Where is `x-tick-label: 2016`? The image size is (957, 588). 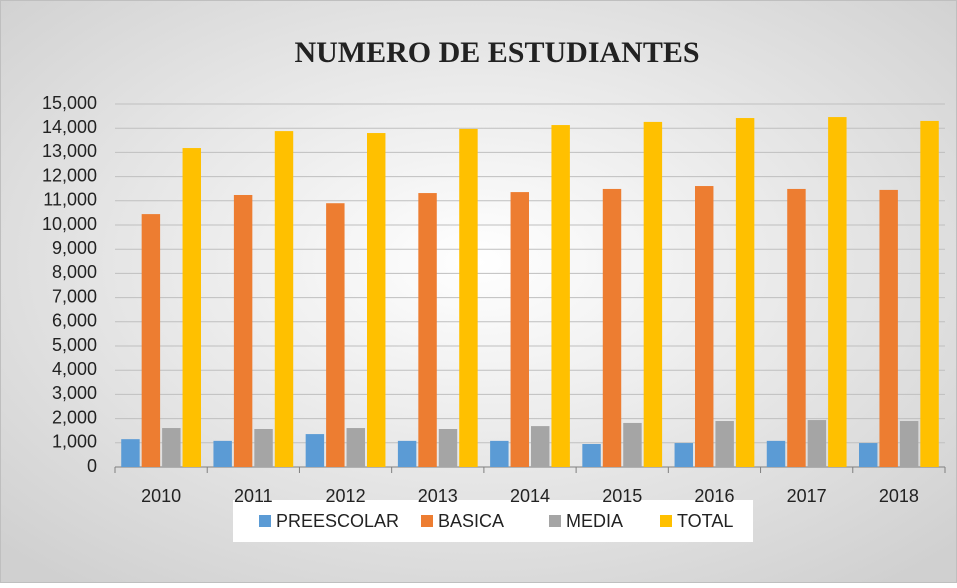
x-tick-label: 2016 is located at coordinates (714, 496).